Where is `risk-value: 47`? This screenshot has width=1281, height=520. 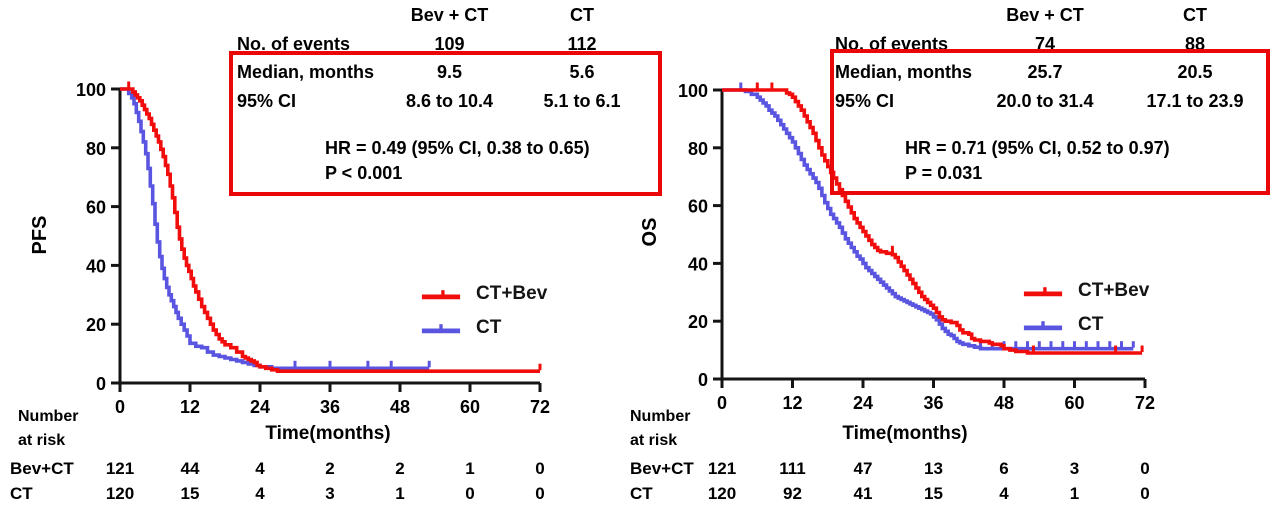 risk-value: 47 is located at coordinates (863, 468).